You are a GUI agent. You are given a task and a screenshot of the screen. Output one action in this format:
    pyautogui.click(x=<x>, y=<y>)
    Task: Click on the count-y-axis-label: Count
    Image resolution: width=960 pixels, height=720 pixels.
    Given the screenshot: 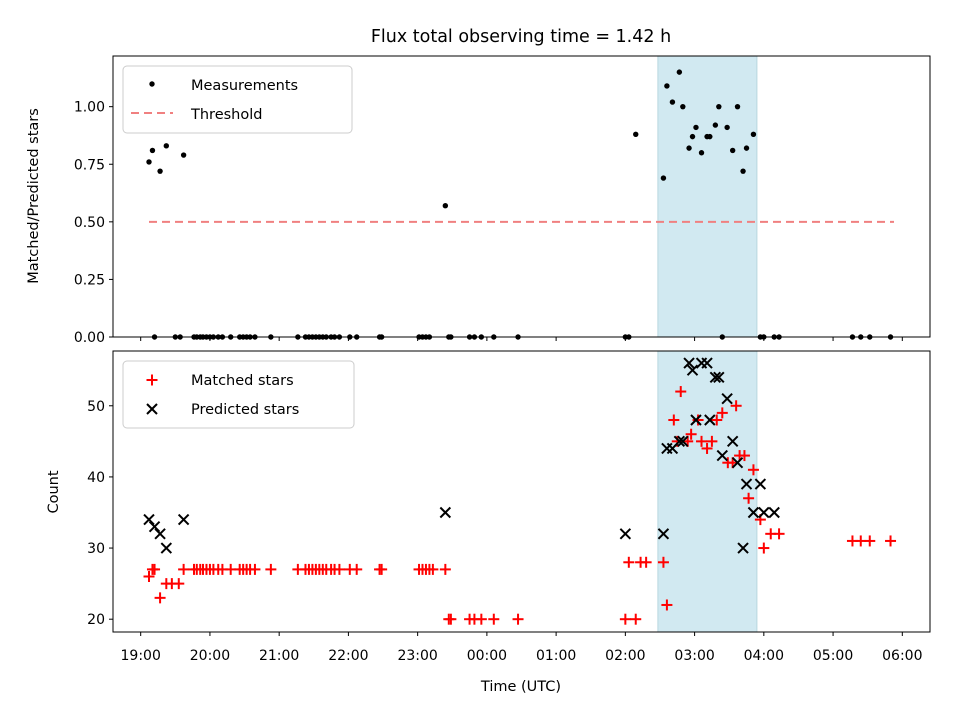 What is the action you would take?
    pyautogui.click(x=54, y=491)
    